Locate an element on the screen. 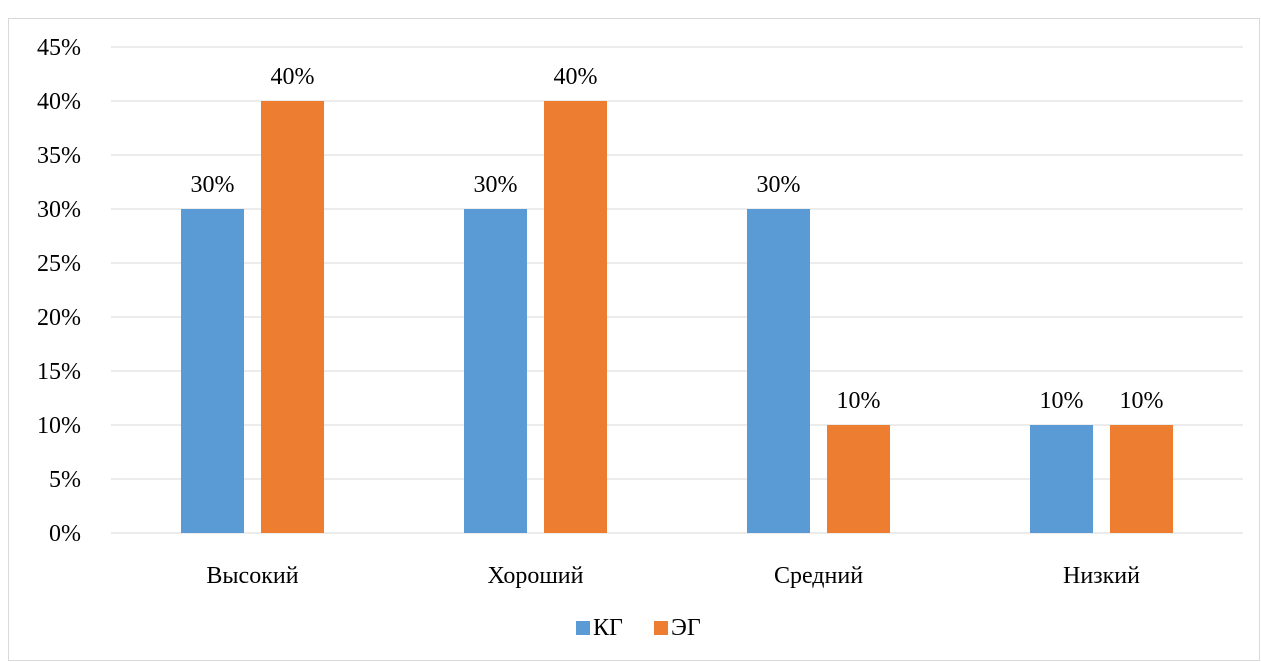  x-tick-label: Низкий is located at coordinates (1101, 576).